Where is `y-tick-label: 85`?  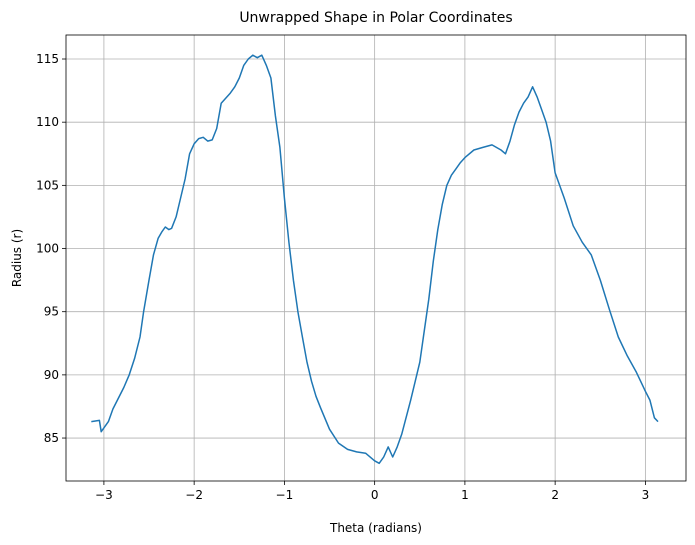
y-tick-label: 85 is located at coordinates (51, 438).